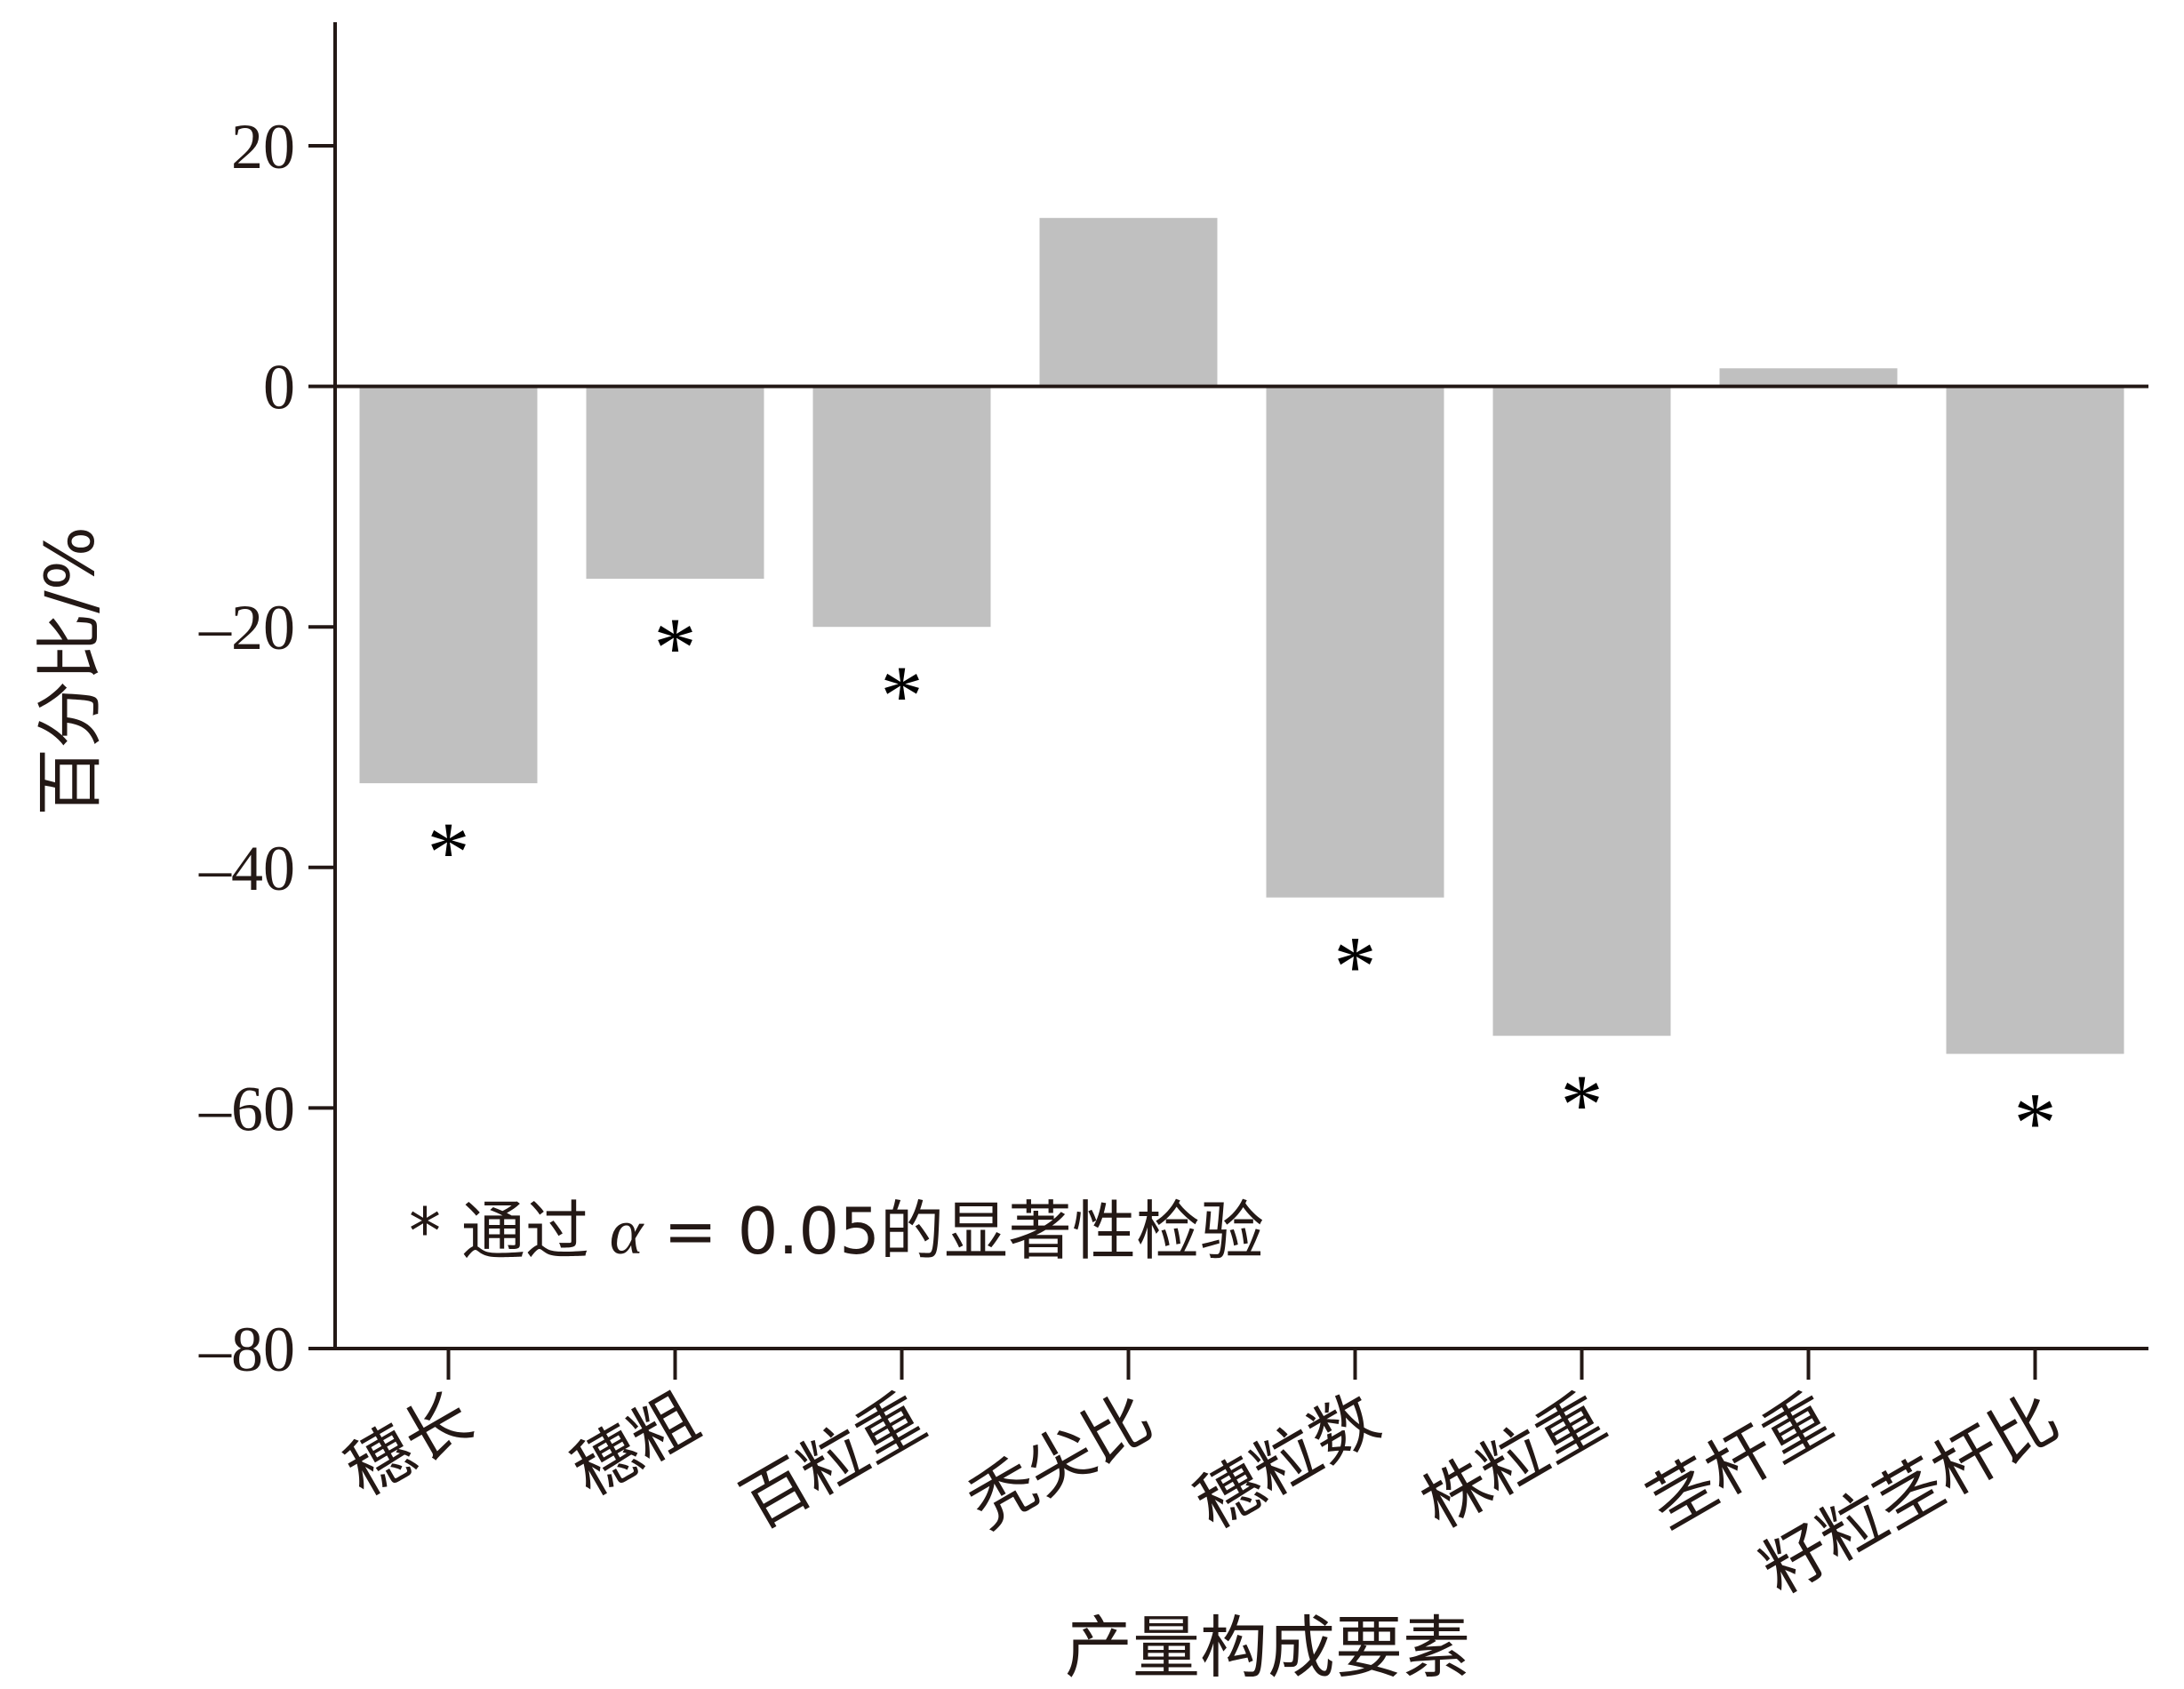 Image resolution: width=2184 pixels, height=1689 pixels. What do you see at coordinates (1513, 1461) in the screenshot?
I see `x-tick-label-6: 株粒重` at bounding box center [1513, 1461].